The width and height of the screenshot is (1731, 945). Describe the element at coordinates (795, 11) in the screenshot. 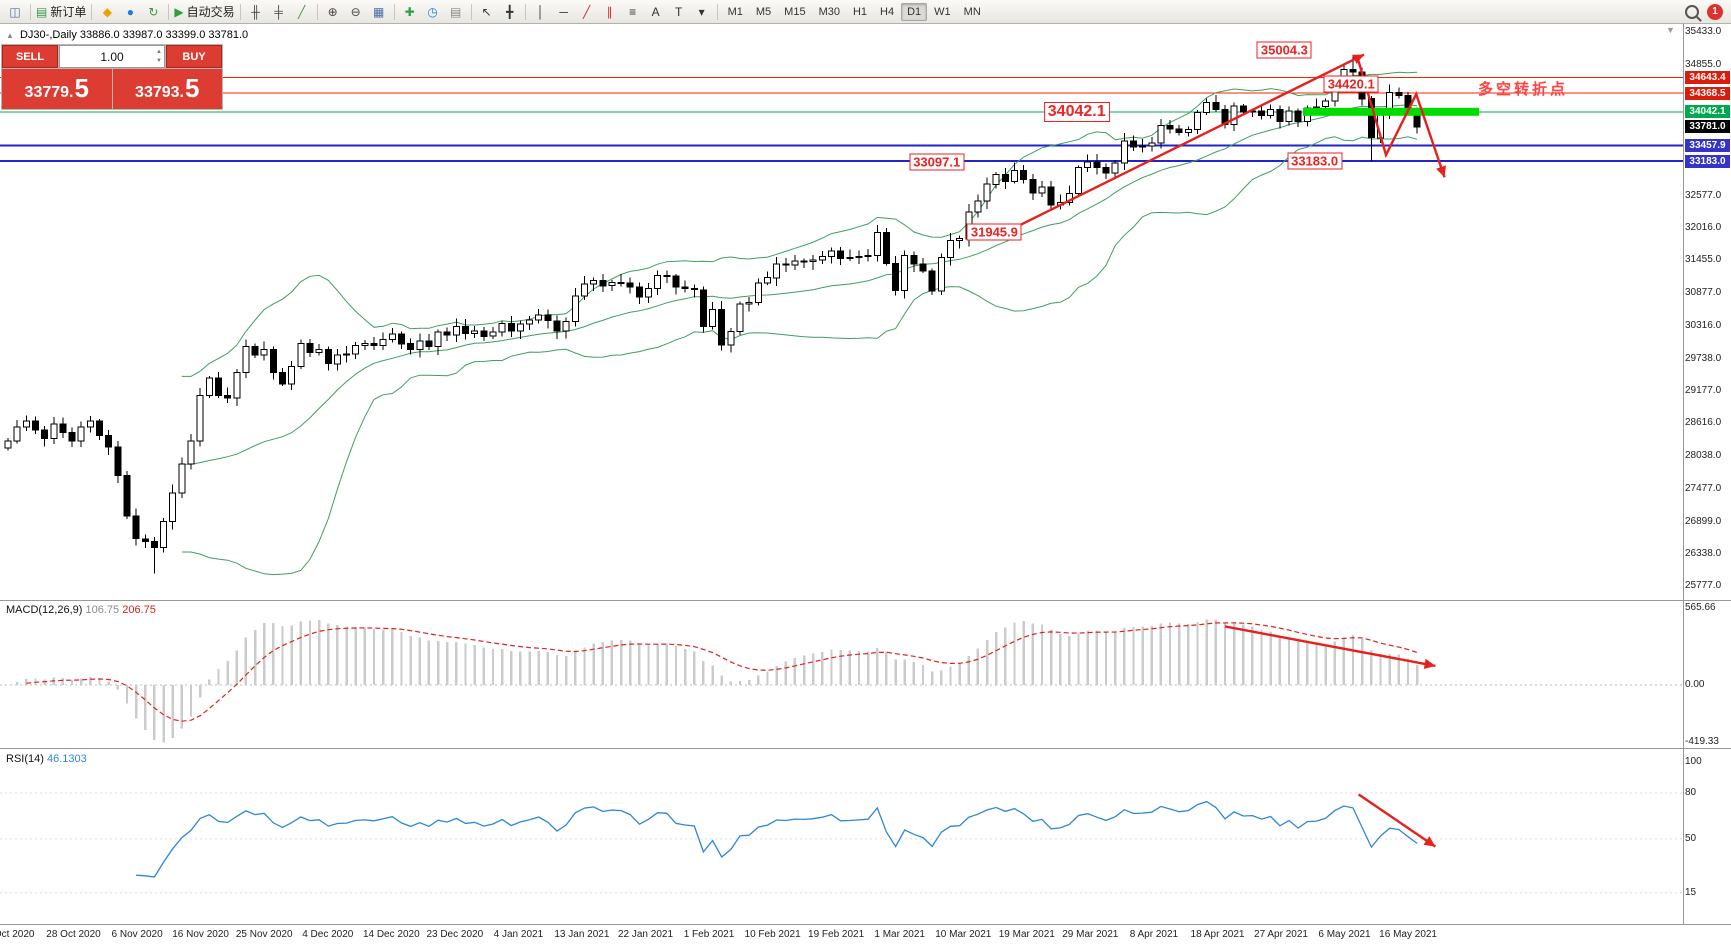

I see `timeframe-button-m15: M15` at that location.